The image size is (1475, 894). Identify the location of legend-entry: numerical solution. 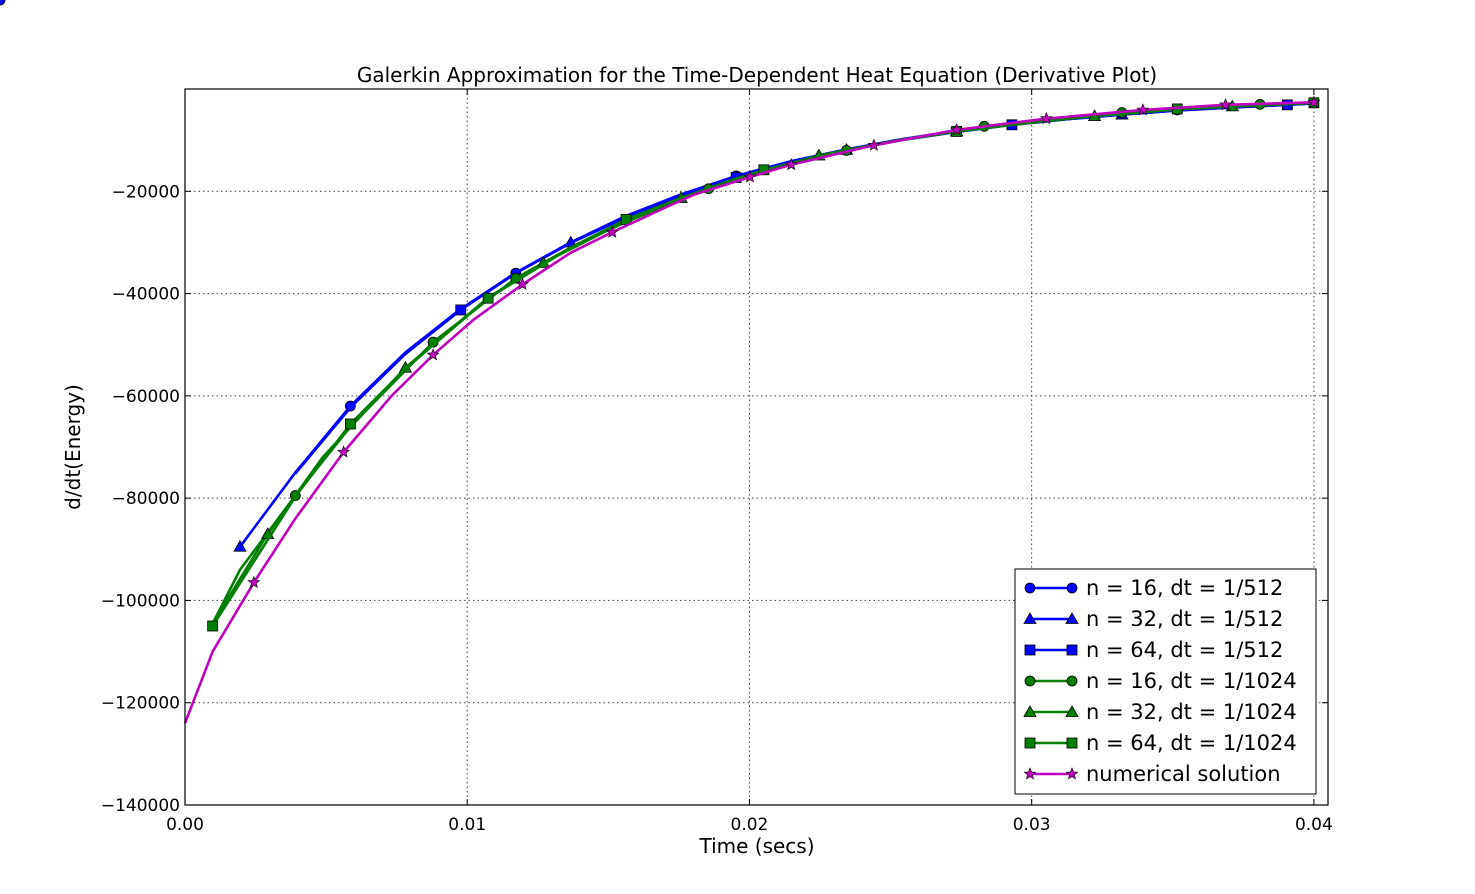
(1152, 774).